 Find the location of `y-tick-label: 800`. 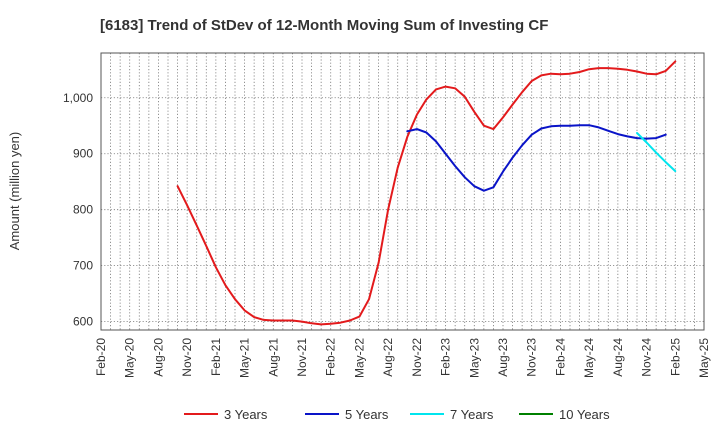

y-tick-label: 800 is located at coordinates (83, 210).